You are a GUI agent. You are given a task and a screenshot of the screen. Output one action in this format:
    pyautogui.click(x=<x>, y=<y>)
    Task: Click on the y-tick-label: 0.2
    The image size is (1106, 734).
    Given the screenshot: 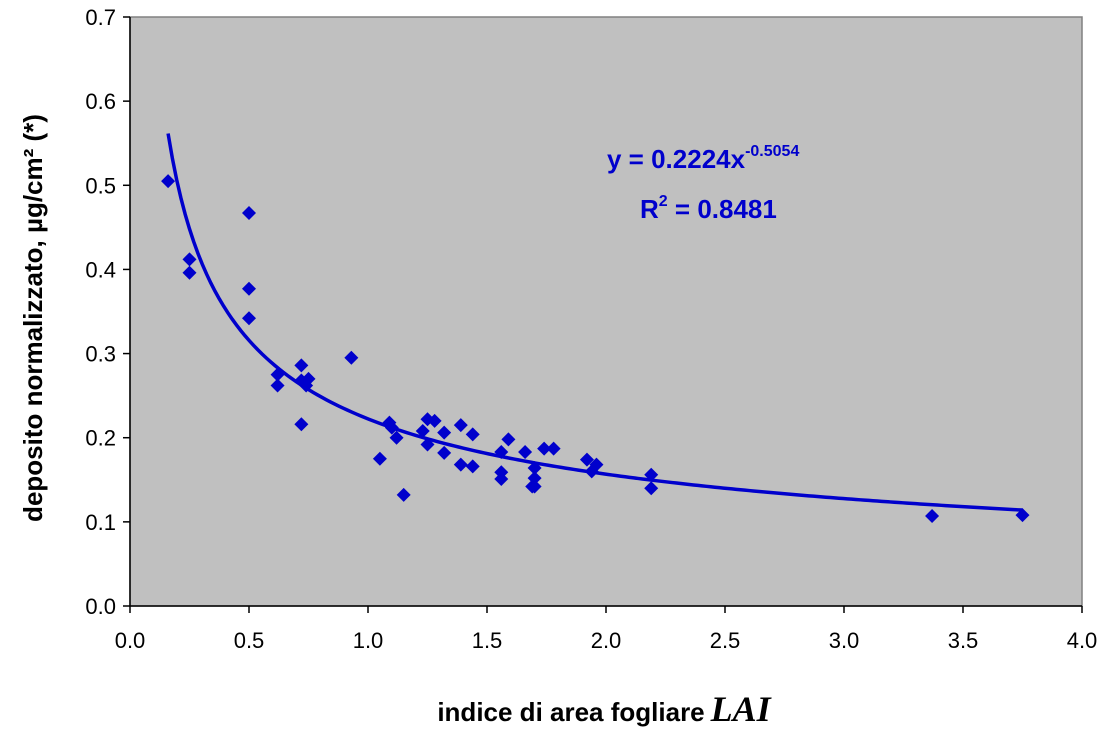 What is the action you would take?
    pyautogui.click(x=100, y=438)
    